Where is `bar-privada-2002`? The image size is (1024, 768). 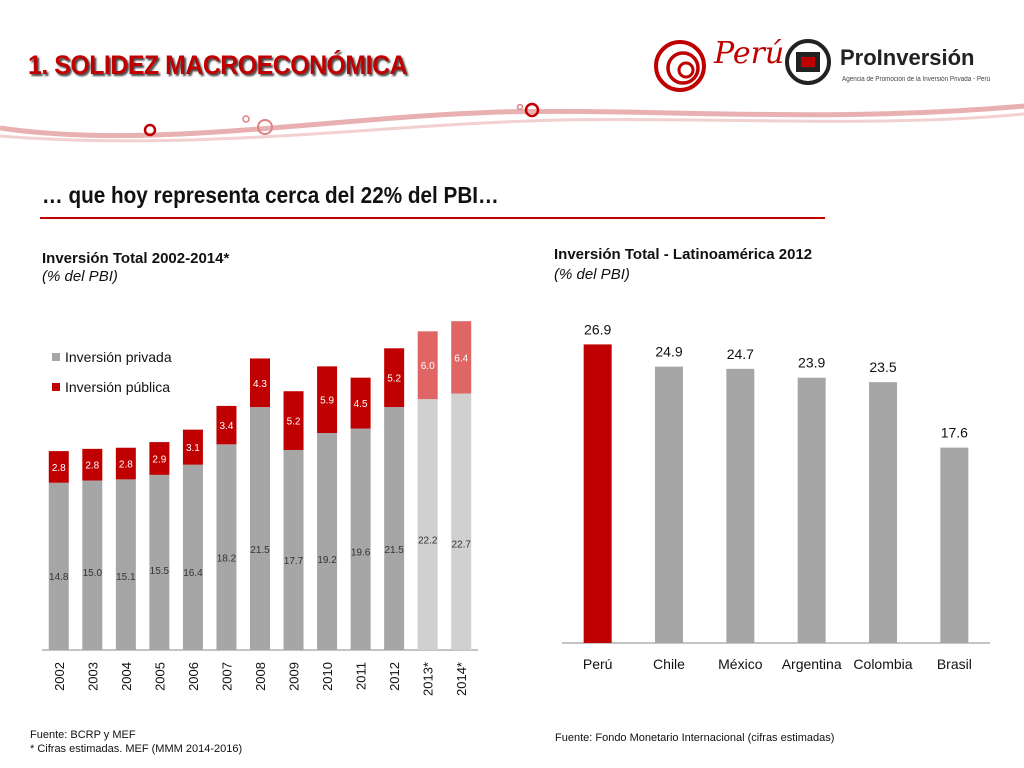
bar-privada-2002 is located at coordinates (58, 566).